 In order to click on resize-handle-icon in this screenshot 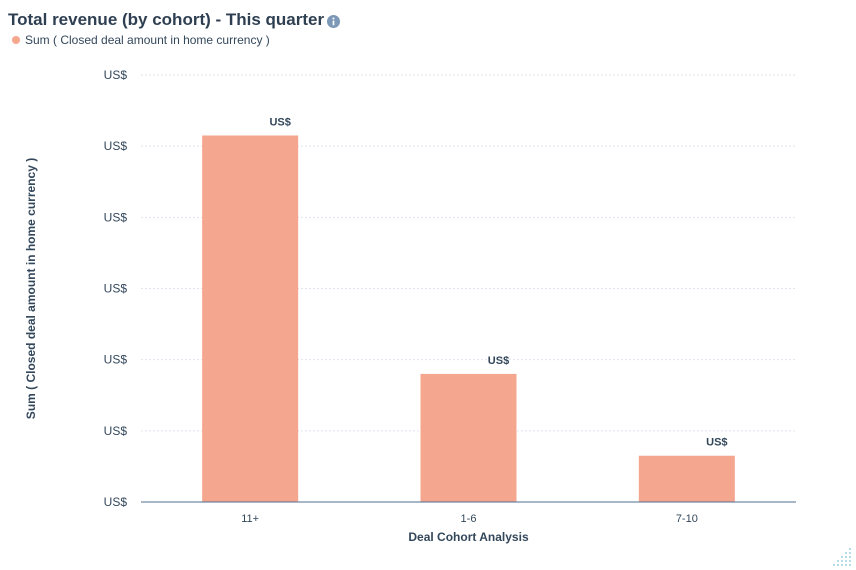, I will do `click(842, 557)`.